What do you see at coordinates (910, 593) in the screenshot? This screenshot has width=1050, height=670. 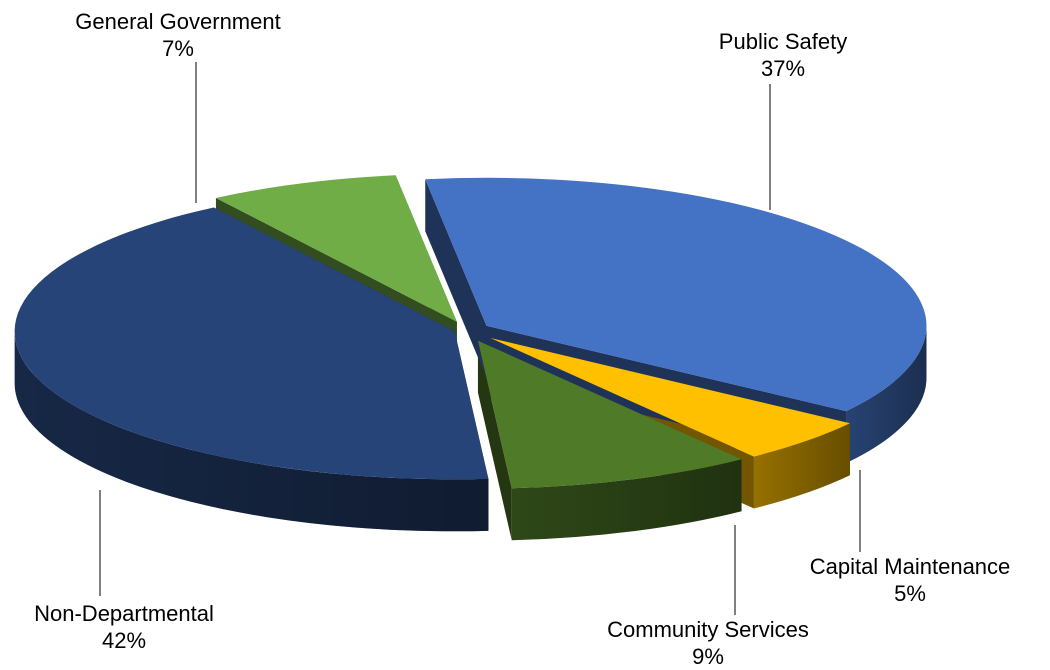 I see `label-capital-maintenance-percent: 5%` at bounding box center [910, 593].